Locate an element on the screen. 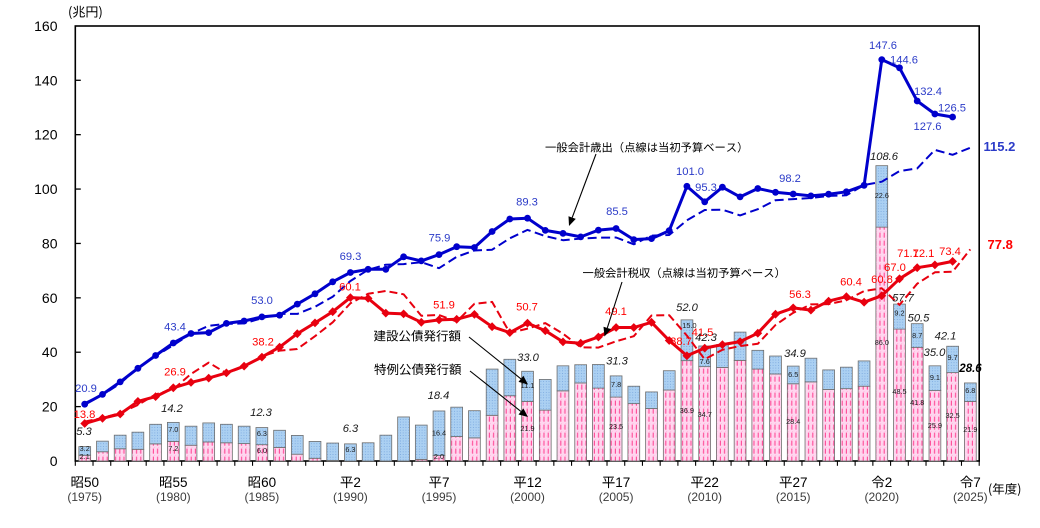 The image size is (1040, 528). svg-text: 9.1 is located at coordinates (935, 377).